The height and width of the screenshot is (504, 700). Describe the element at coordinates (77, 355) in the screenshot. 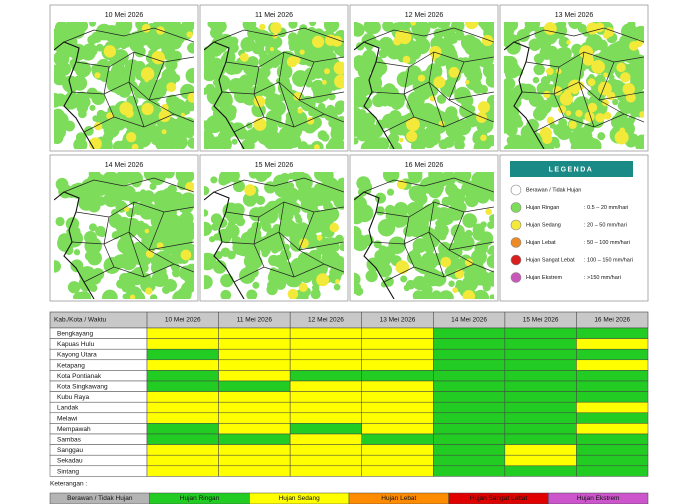

I see `region-name: Kayong Utara` at that location.